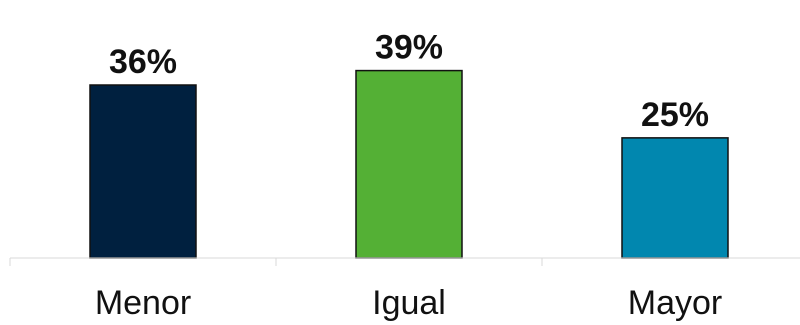  Describe the element at coordinates (675, 198) in the screenshot. I see `bar-mayor` at that location.